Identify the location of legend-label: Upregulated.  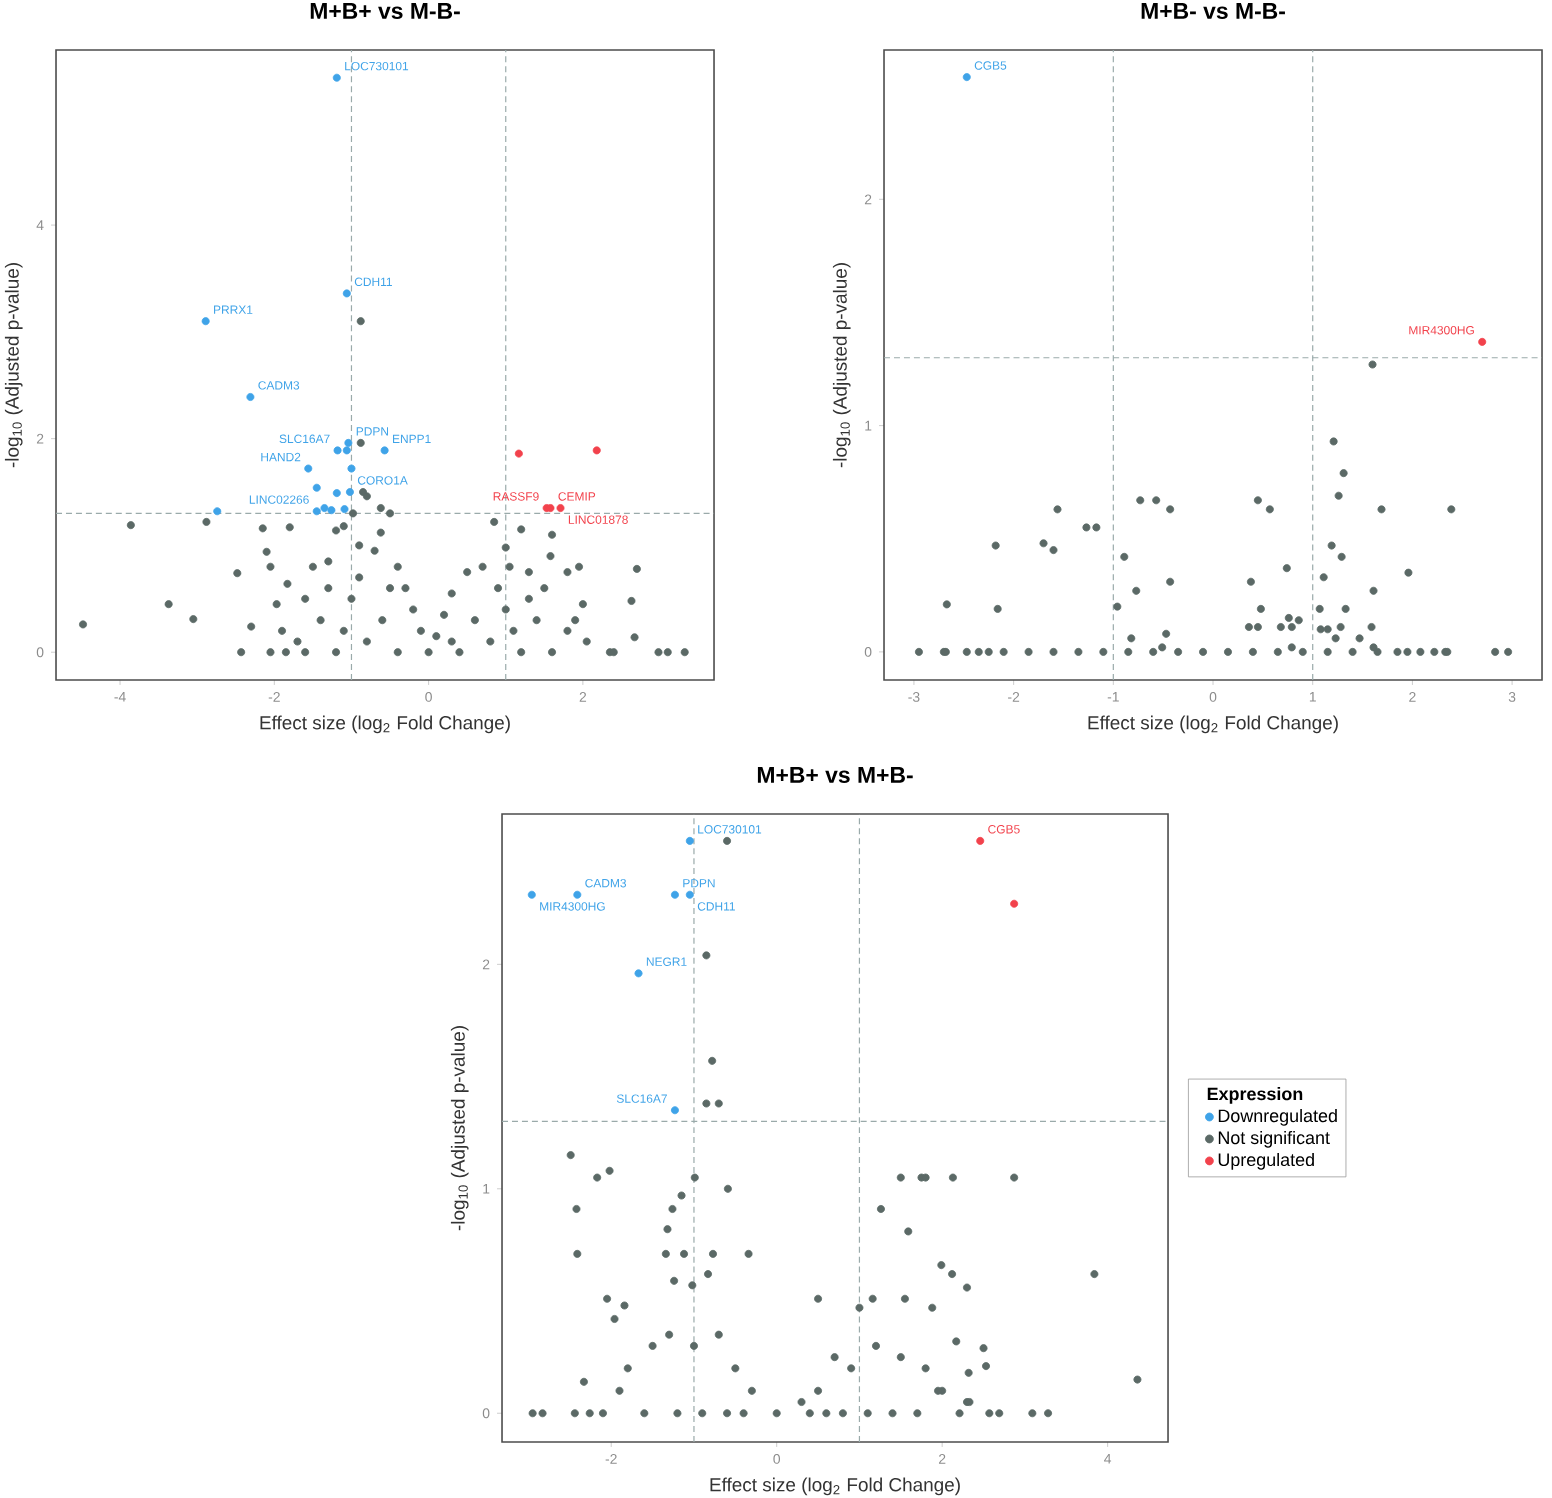
(1266, 1161).